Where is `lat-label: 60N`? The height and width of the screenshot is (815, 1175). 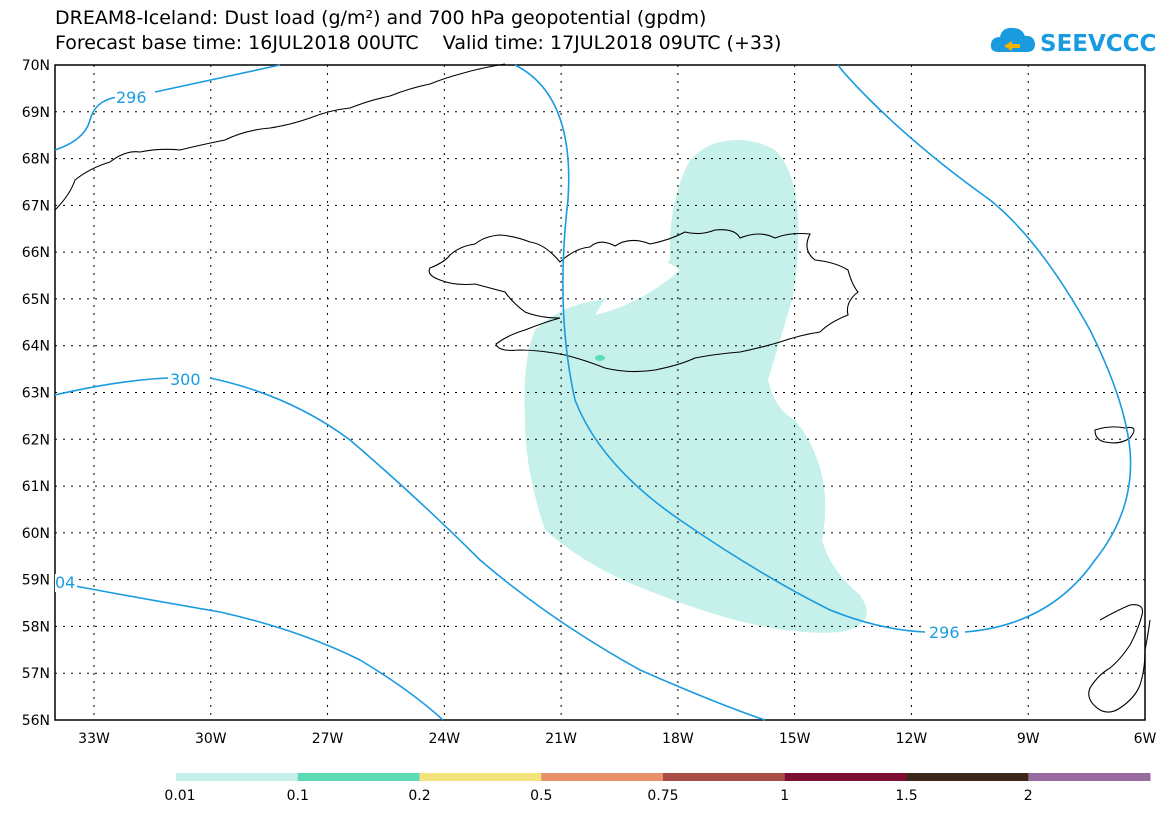
lat-label: 60N is located at coordinates (36, 534).